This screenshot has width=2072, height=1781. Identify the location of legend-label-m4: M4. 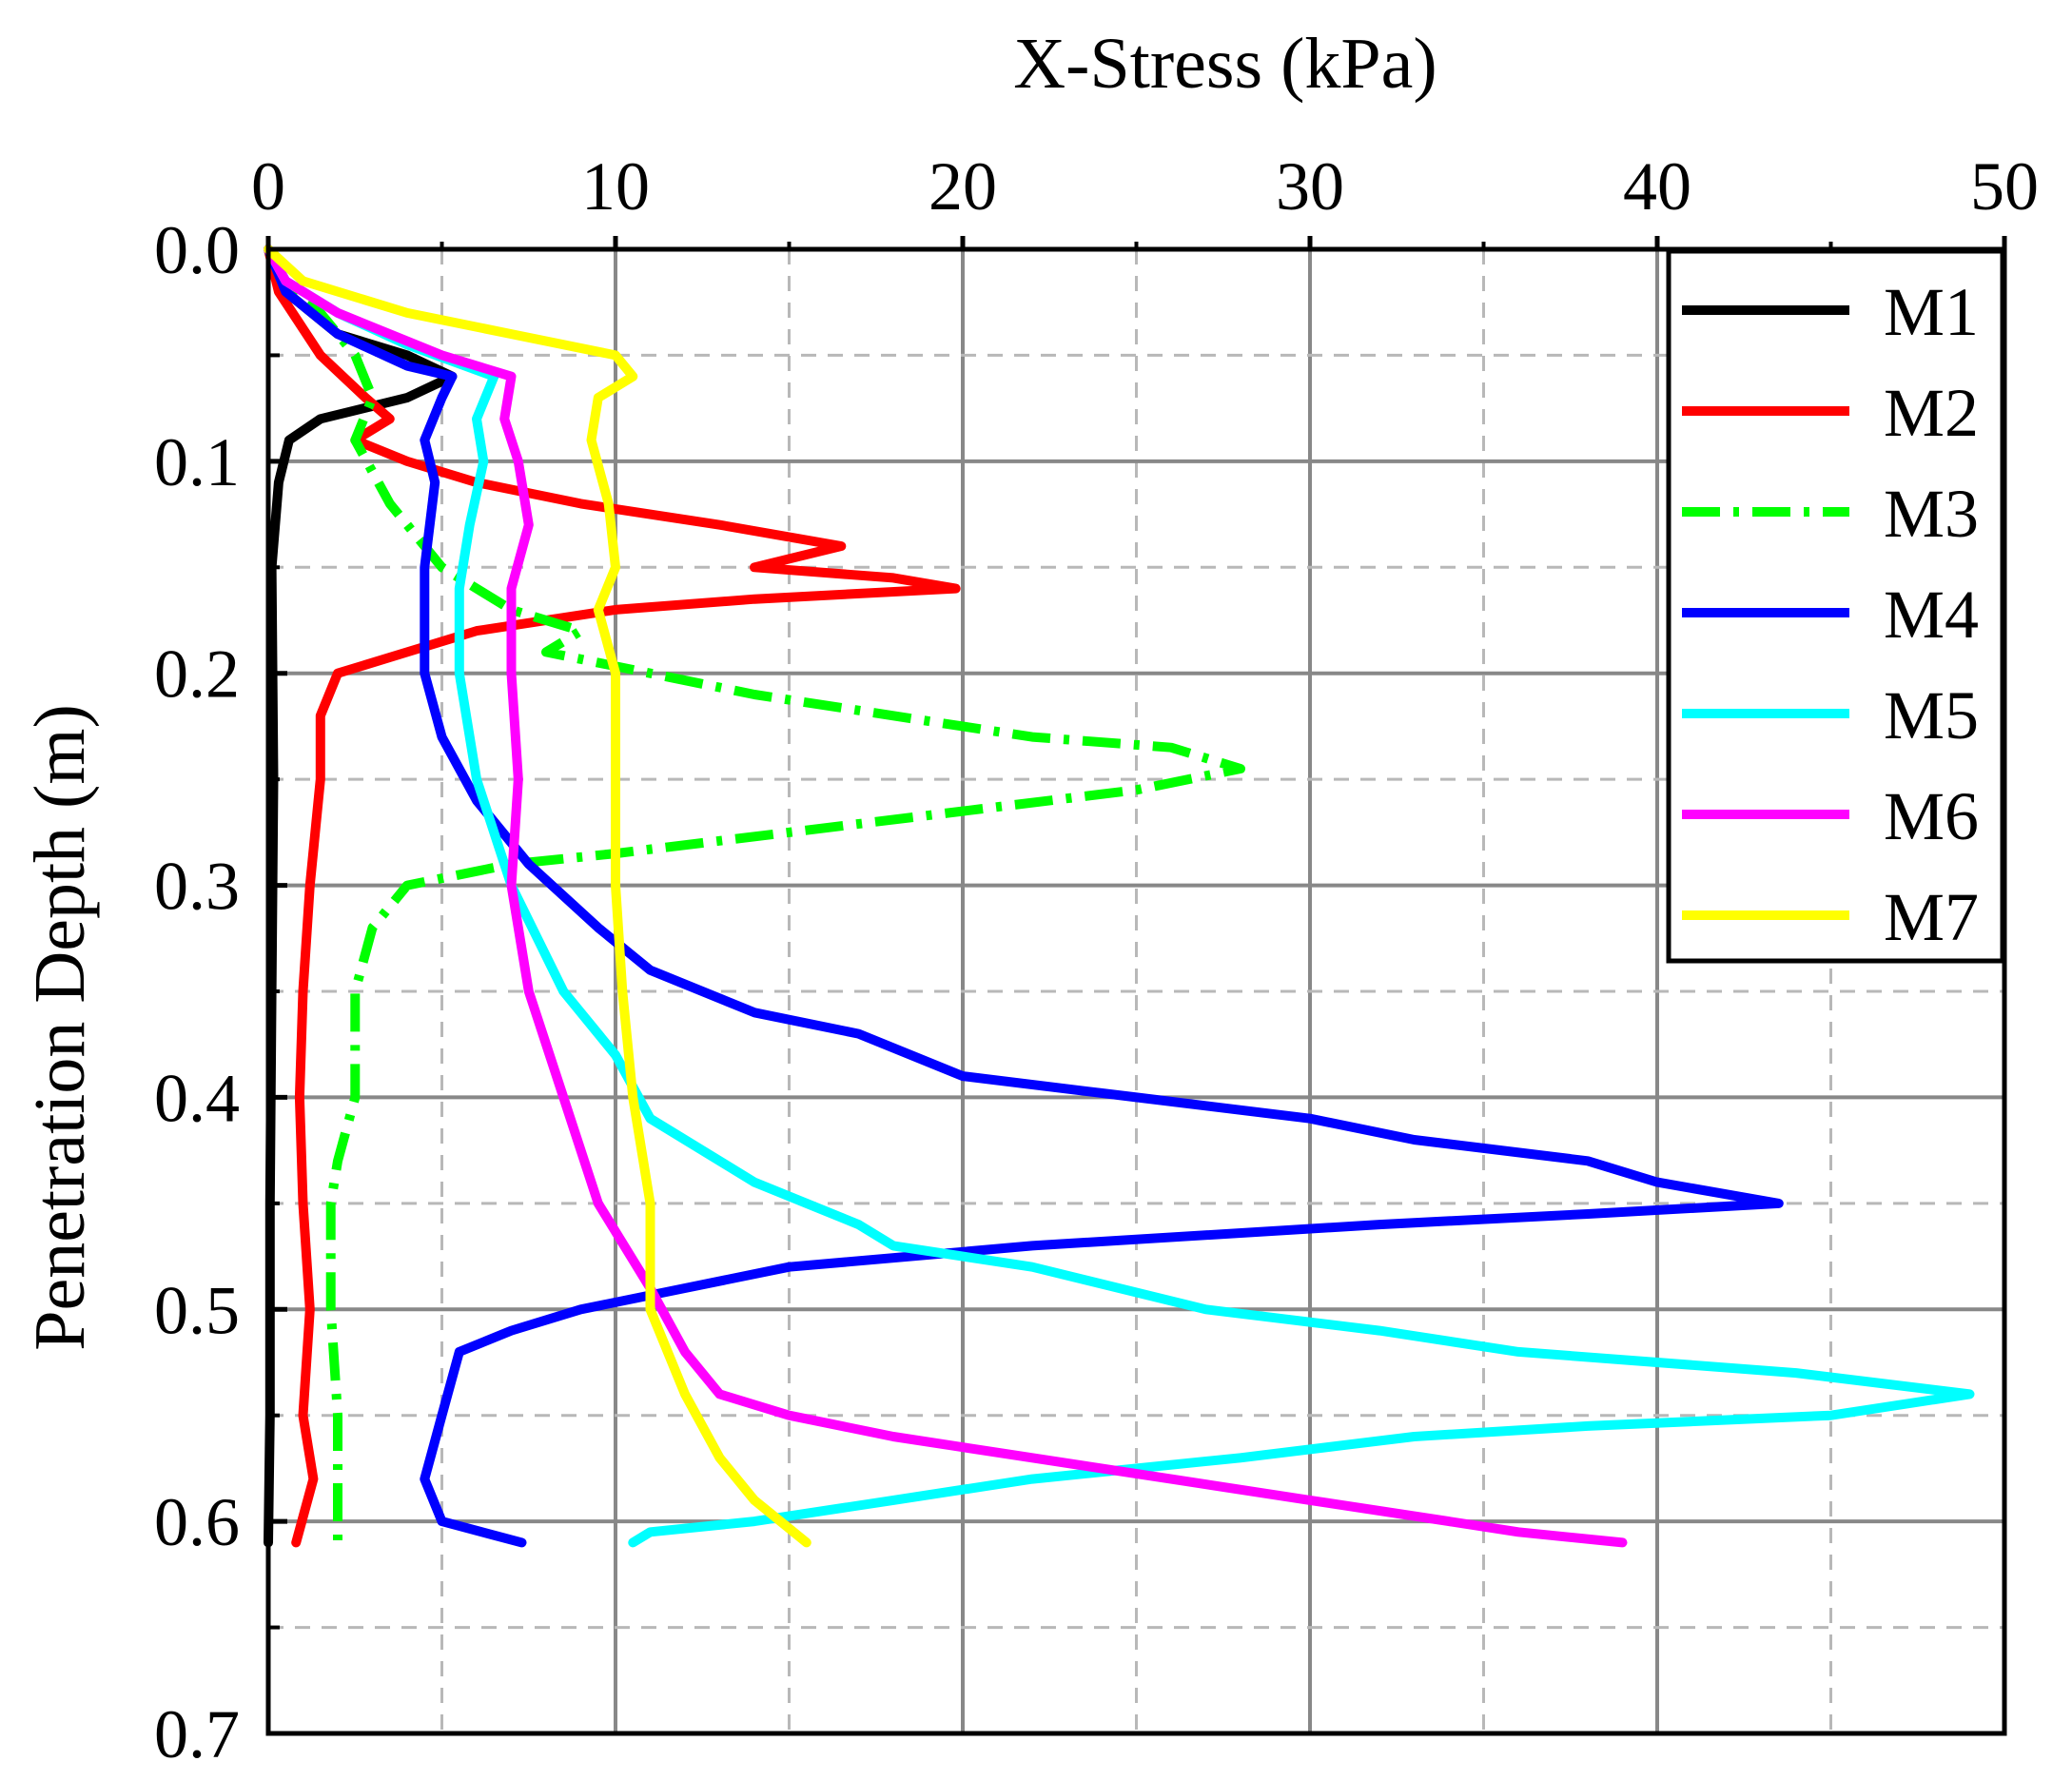
(1932, 615).